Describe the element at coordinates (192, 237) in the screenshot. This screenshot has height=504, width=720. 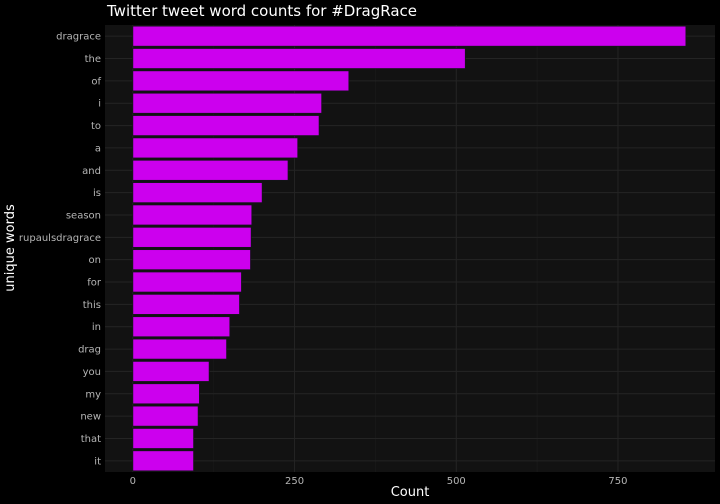
I see `bar-rupaulsdragrace` at that location.